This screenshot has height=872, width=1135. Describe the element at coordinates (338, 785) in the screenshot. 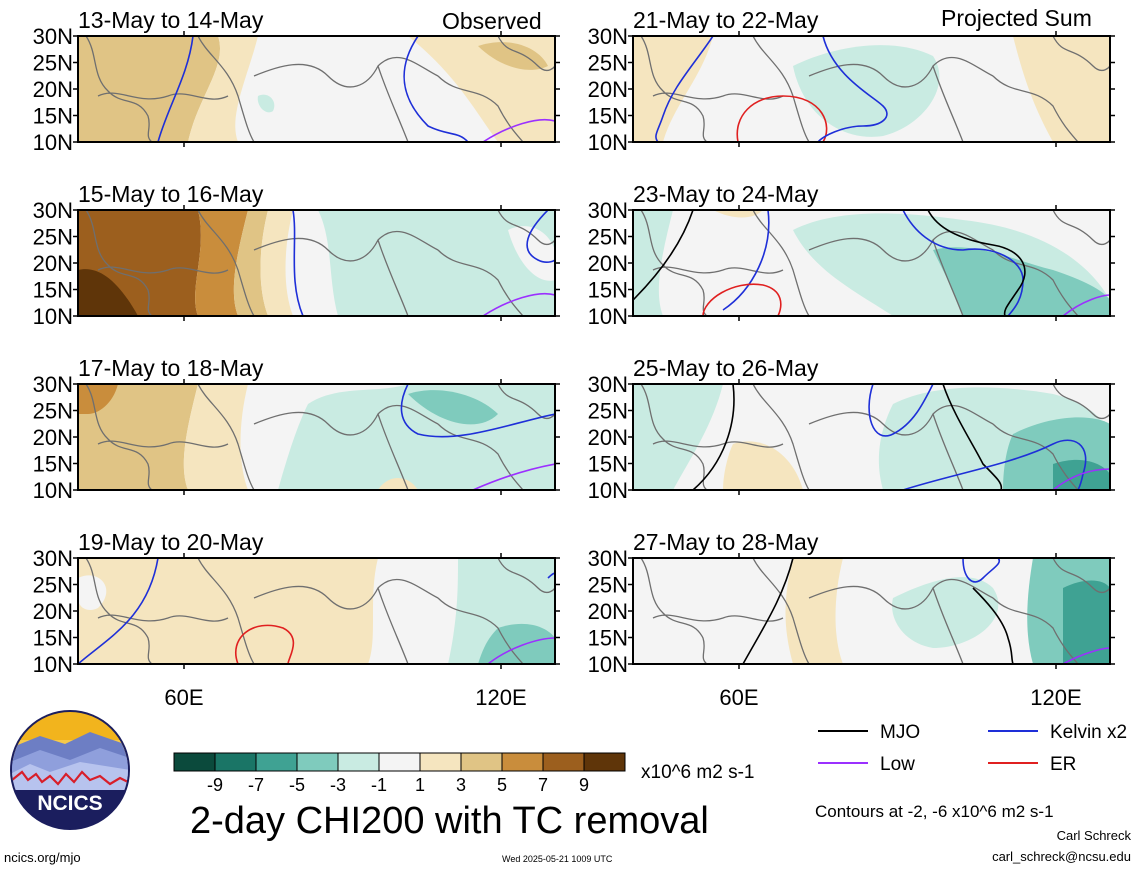

I see `colorbar-tick-label: -3` at that location.